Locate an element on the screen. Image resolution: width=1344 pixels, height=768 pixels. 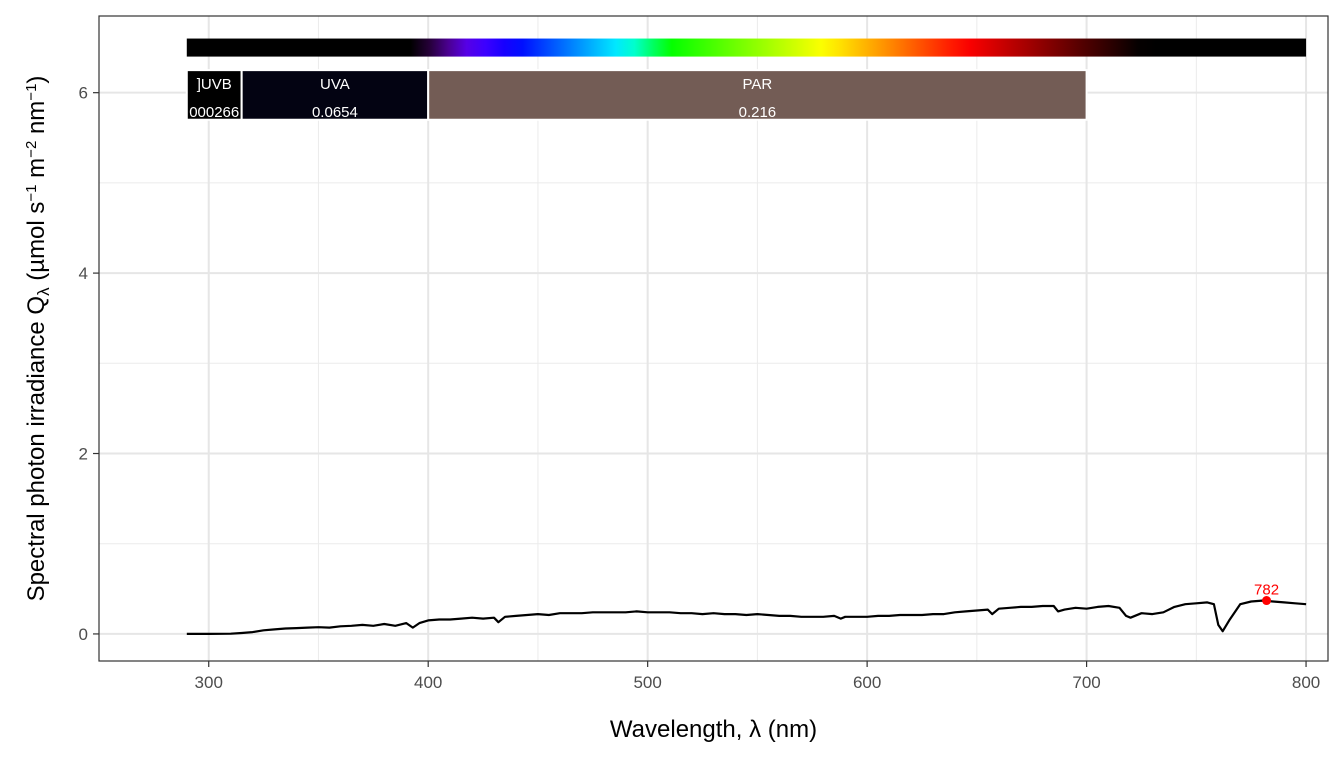
y-tick-label: 0 is located at coordinates (83, 634).